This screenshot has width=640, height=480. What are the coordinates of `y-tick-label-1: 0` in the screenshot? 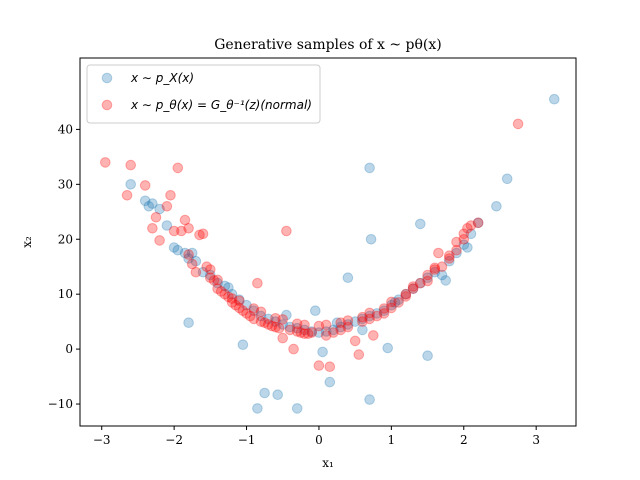 It's located at (69, 349).